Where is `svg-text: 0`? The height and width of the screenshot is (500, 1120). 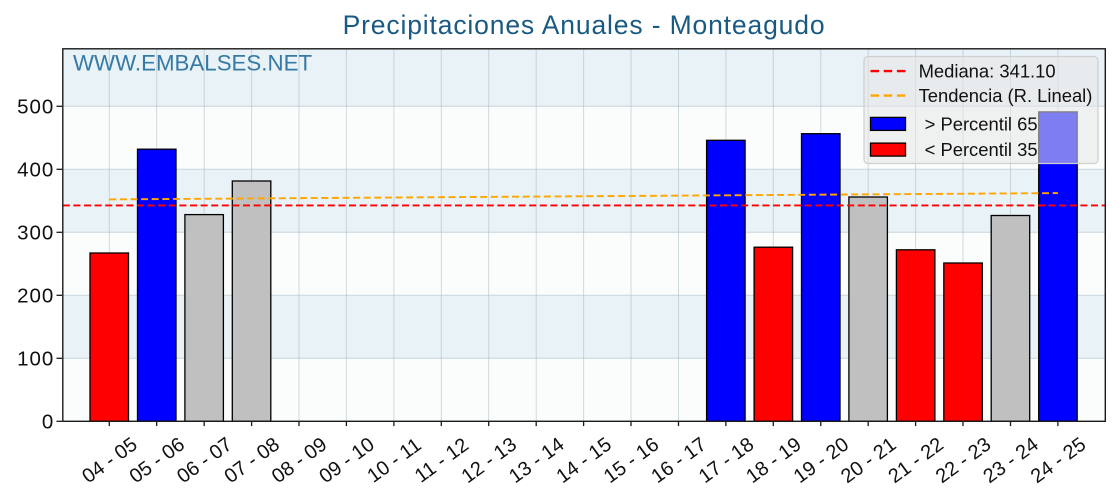 svg-text: 0 is located at coordinates (48, 421).